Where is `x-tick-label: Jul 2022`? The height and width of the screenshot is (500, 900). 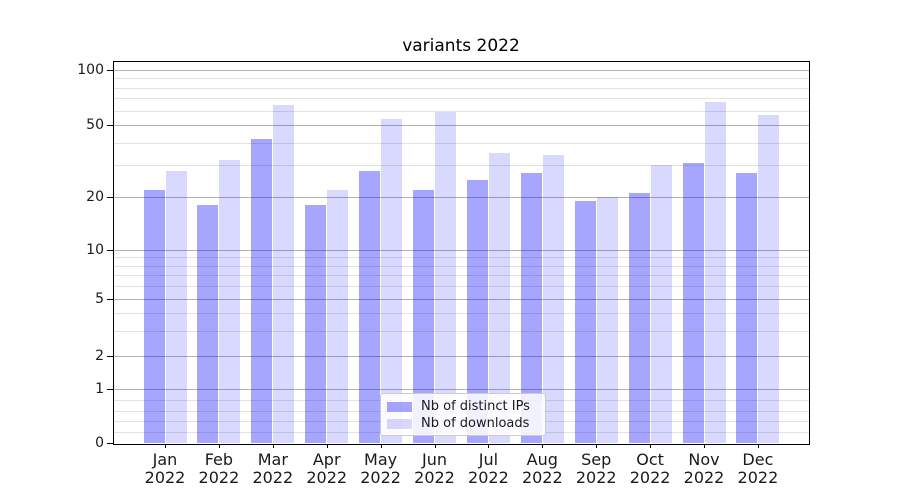
x-tick-label: Jul 2022 is located at coordinates (488, 468).